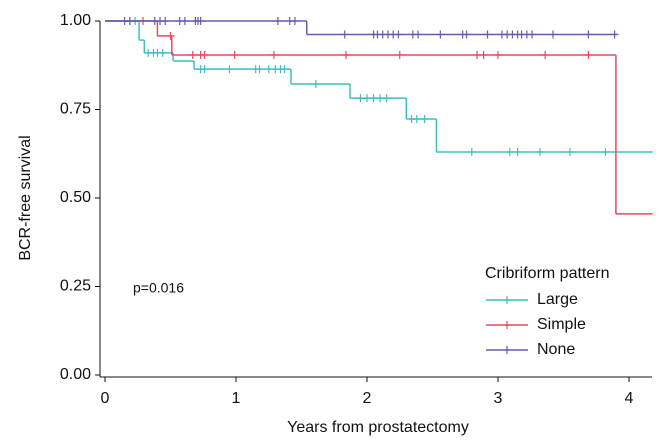  I want to click on y-tick-label: 1.00, so click(75, 20).